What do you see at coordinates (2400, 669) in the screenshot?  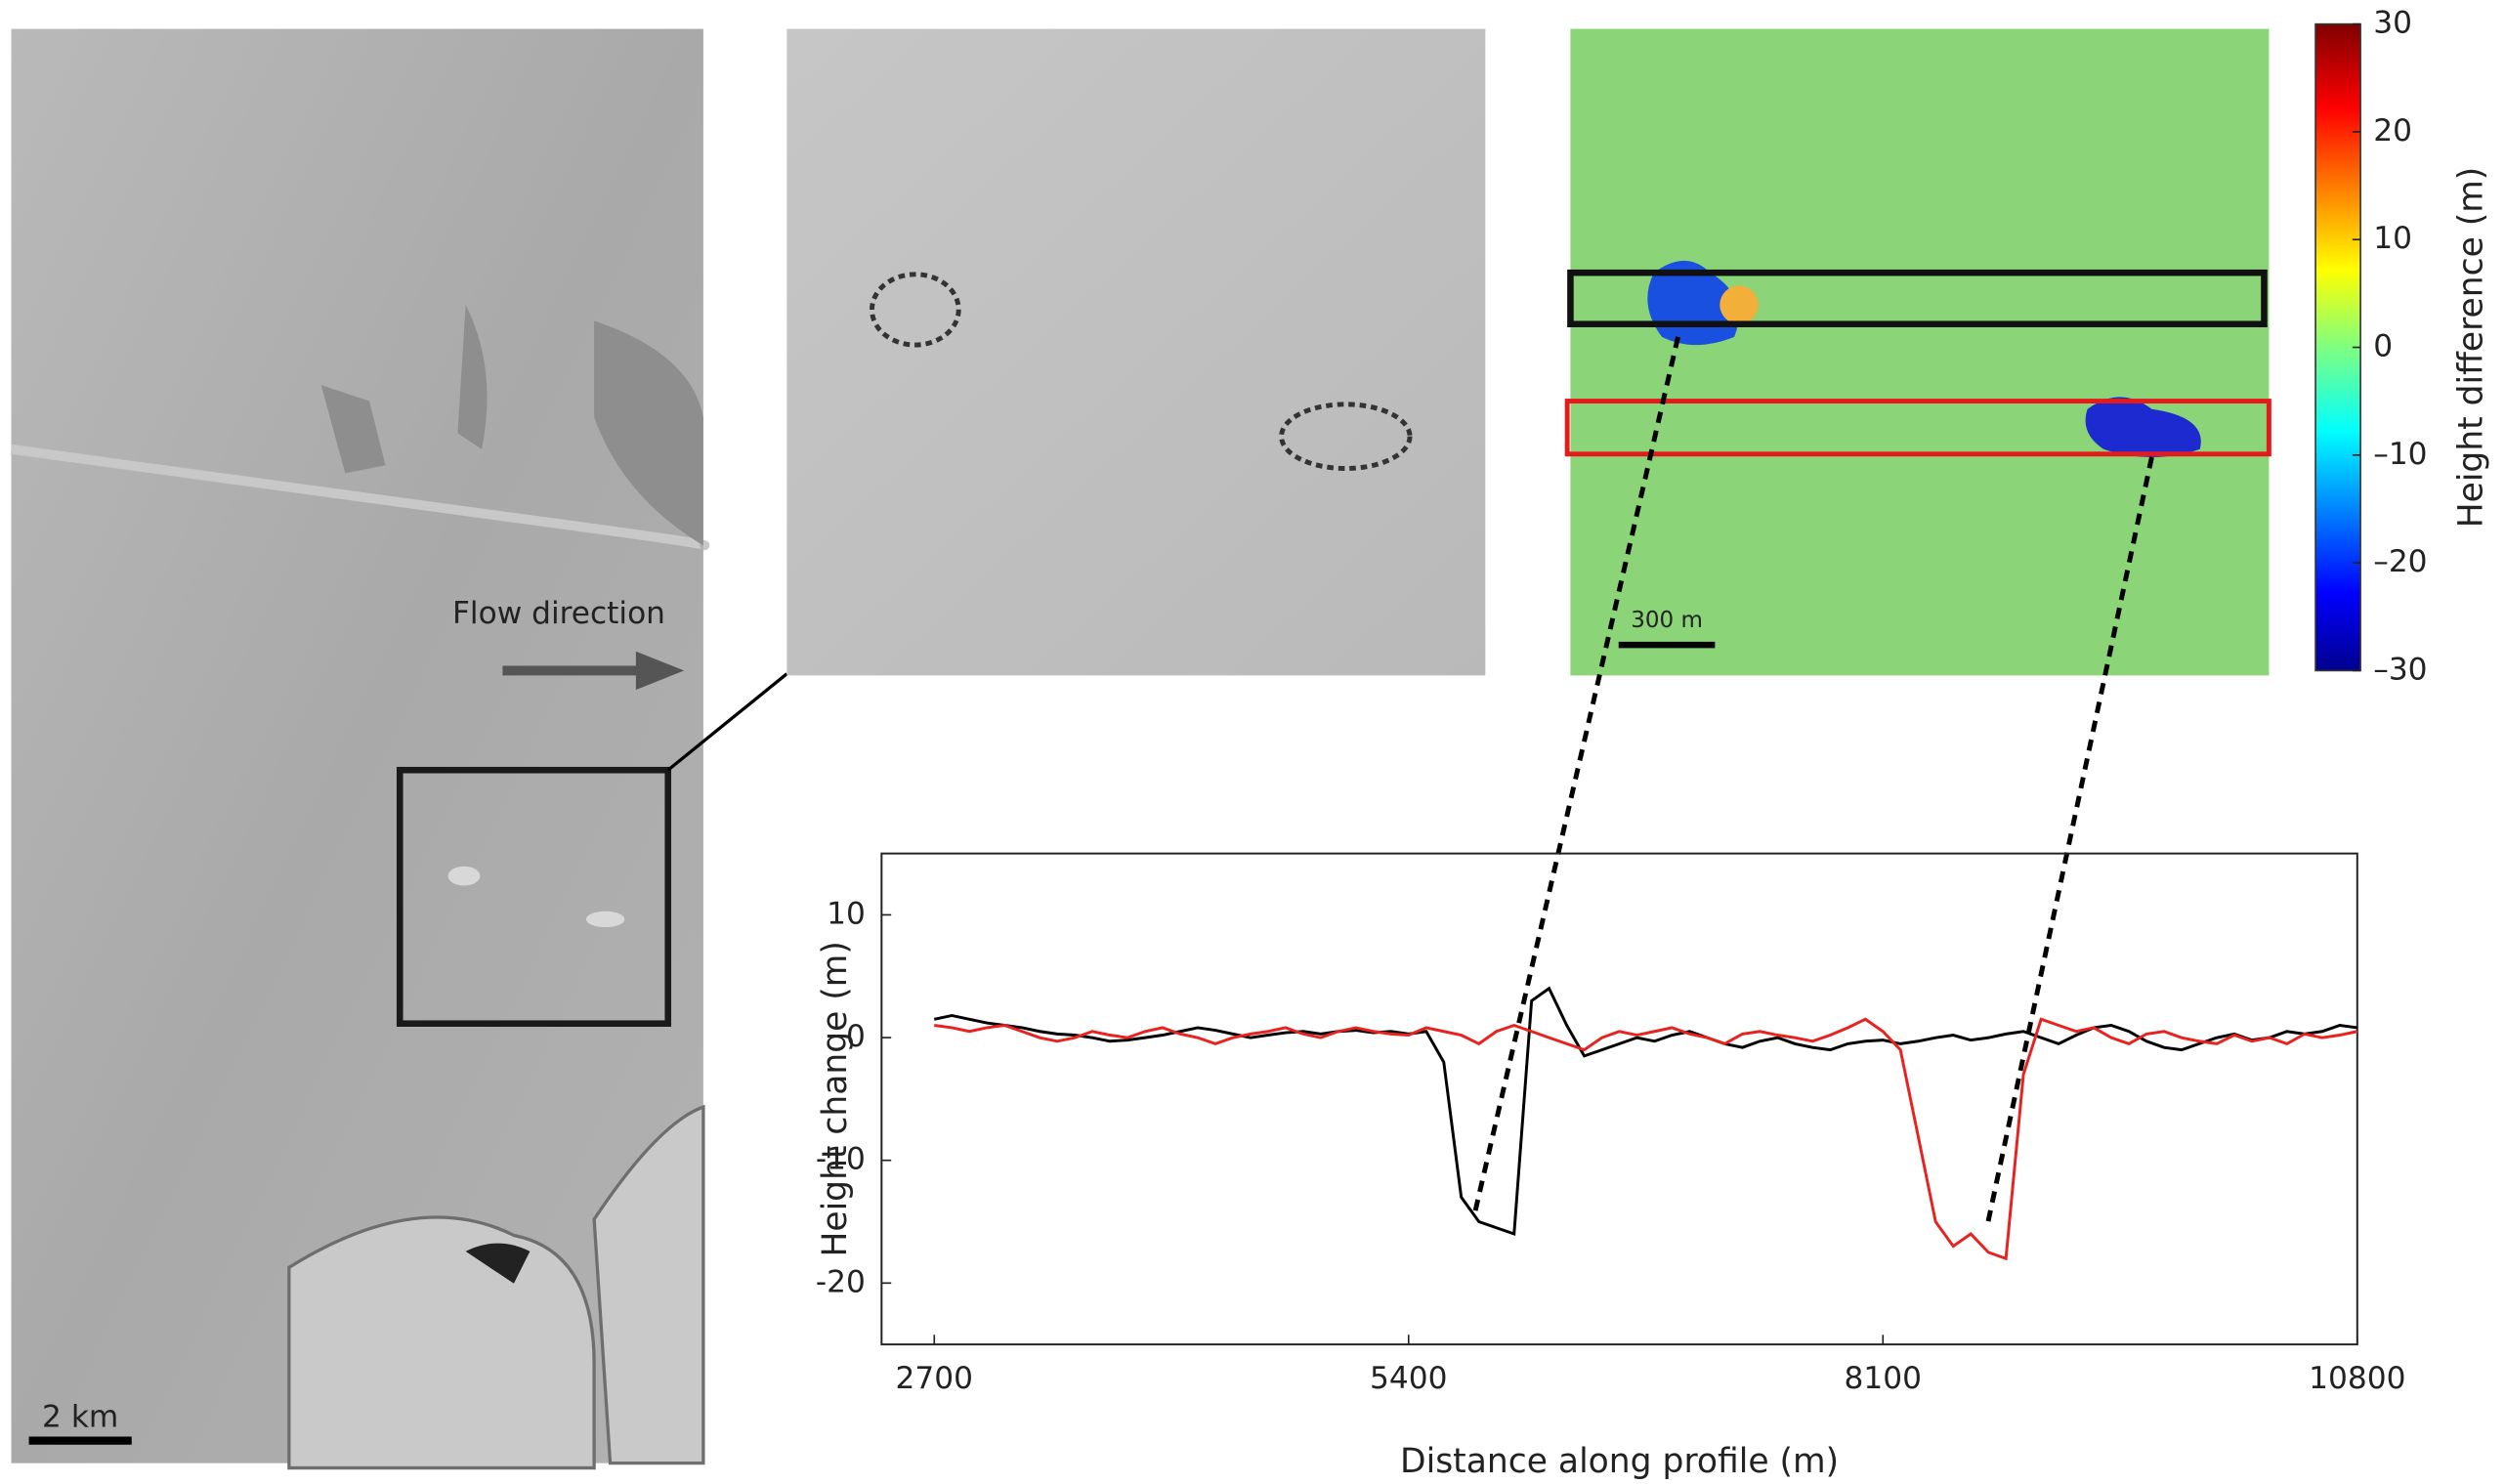 I see `colorbar-tick-label: –30` at bounding box center [2400, 669].